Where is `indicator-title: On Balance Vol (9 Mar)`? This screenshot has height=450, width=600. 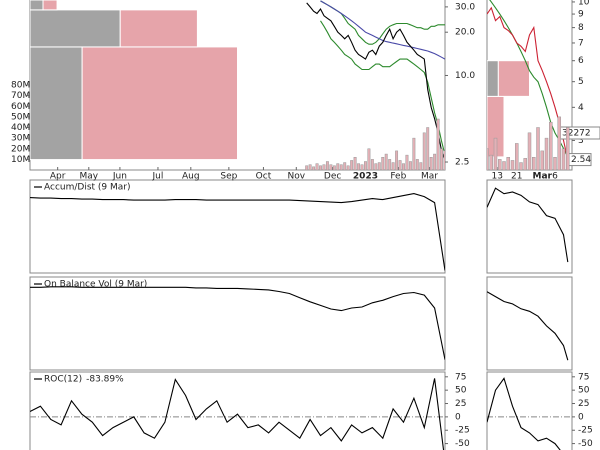
indicator-title: On Balance Vol (9 Mar) is located at coordinates (95, 285).